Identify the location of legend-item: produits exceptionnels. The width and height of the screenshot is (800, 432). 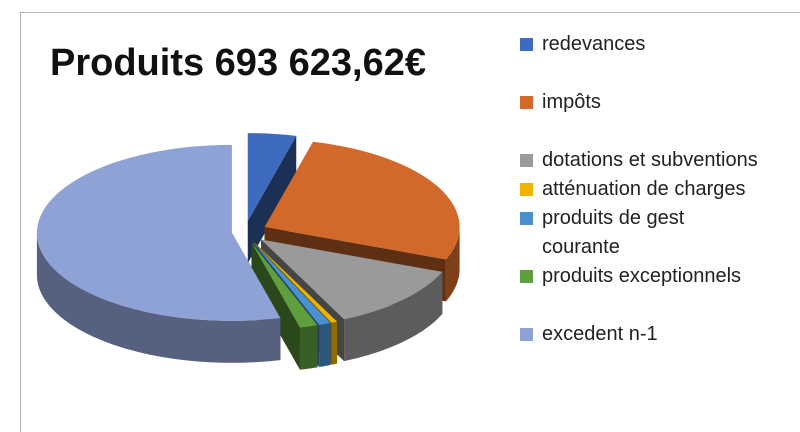
(640, 276).